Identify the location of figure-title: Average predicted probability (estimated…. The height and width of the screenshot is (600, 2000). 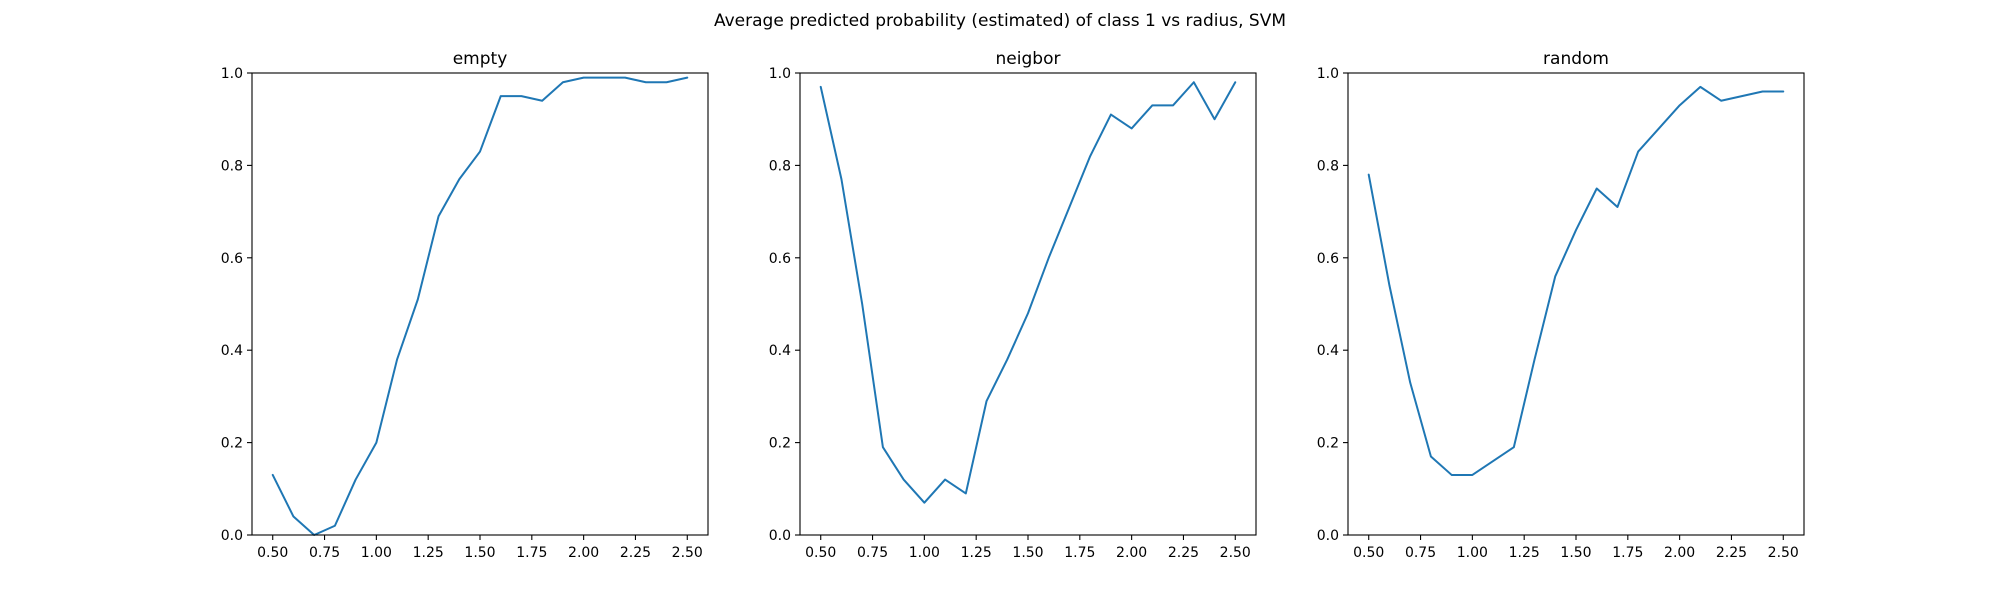
(1000, 21).